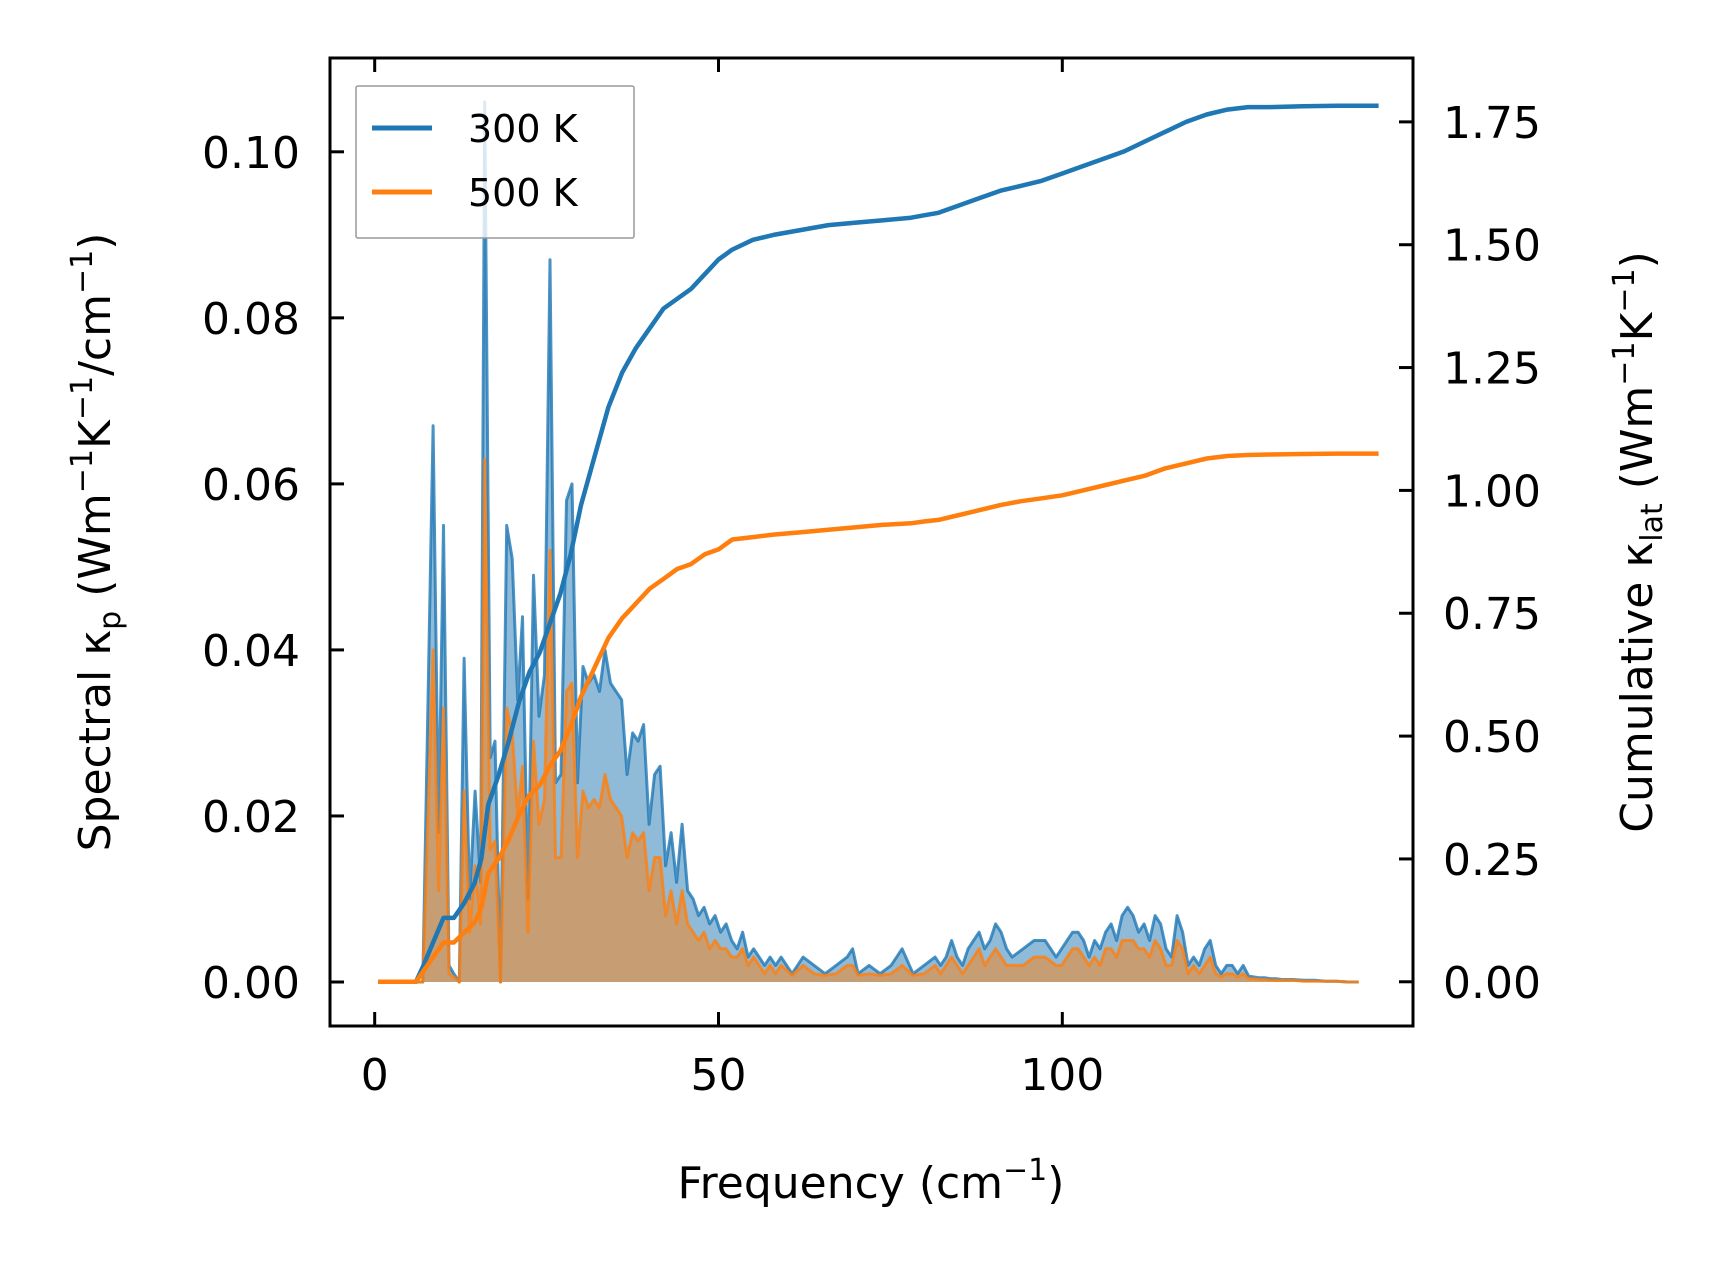  What do you see at coordinates (251, 651) in the screenshot?
I see `left-y-tick-label: 0.04` at bounding box center [251, 651].